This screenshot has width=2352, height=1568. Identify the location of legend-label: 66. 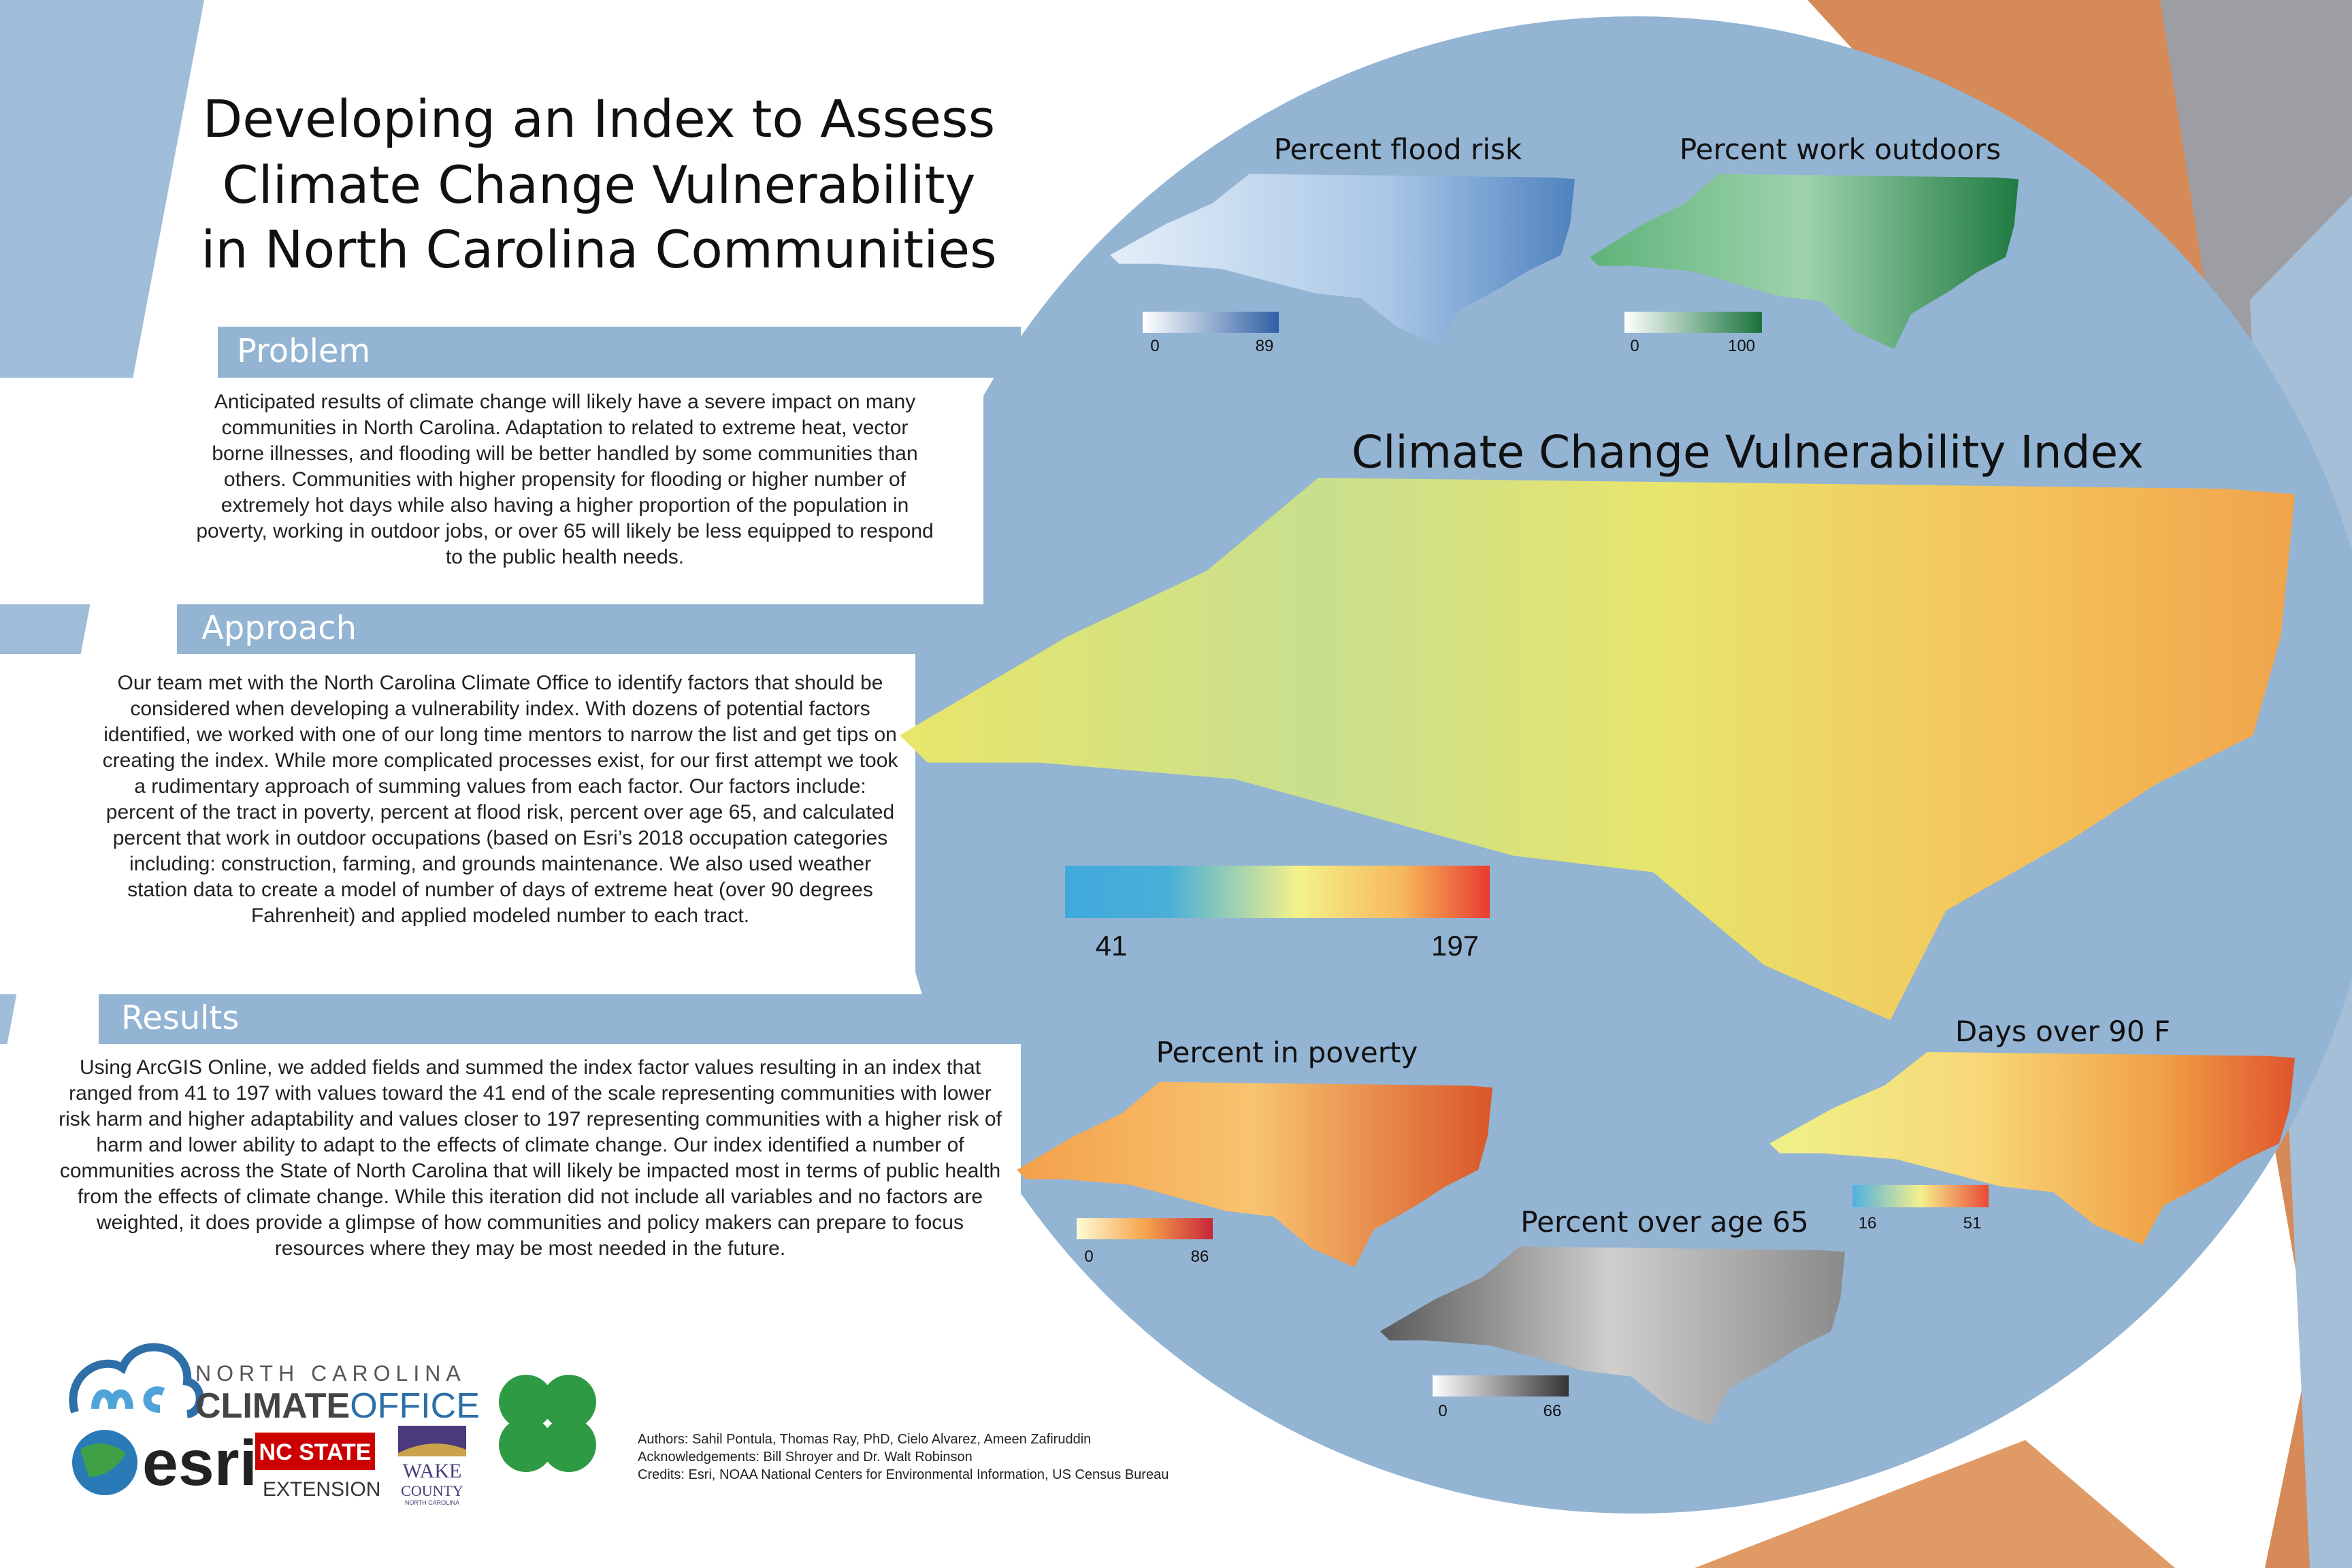
(1553, 1411).